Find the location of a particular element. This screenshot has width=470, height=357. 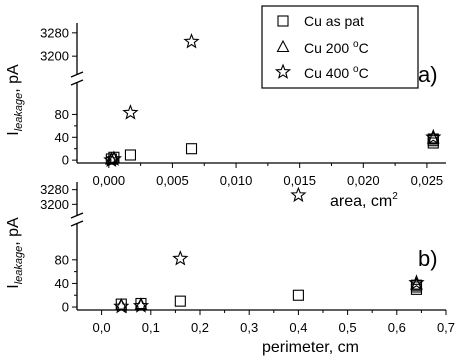

legend-item-cu-as-pat: Cu as pat is located at coordinates (320, 21).